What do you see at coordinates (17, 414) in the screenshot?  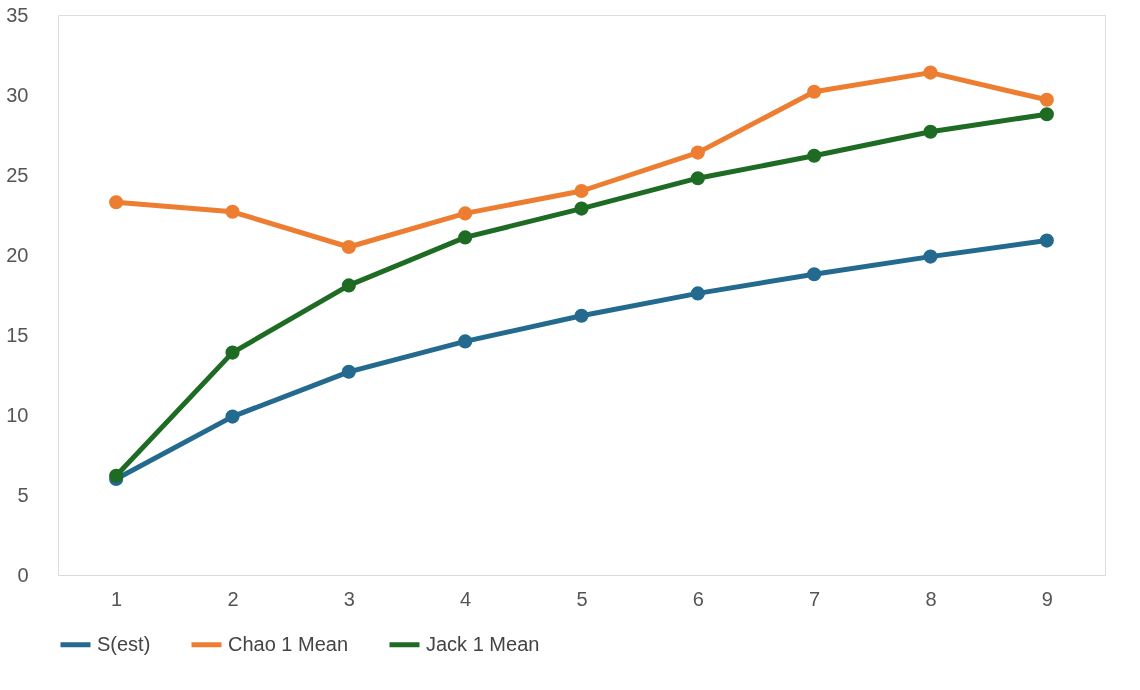 I see `y-tick-label: 10` at bounding box center [17, 414].